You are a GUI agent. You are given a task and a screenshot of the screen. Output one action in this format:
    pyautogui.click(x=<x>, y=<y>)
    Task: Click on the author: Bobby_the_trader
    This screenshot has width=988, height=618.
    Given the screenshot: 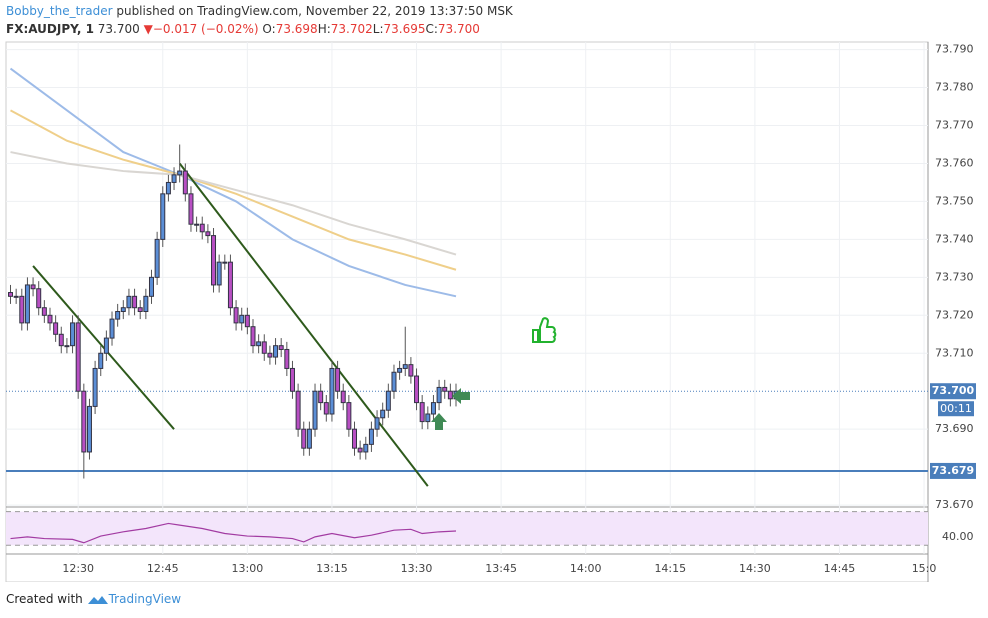 What is the action you would take?
    pyautogui.click(x=59, y=11)
    